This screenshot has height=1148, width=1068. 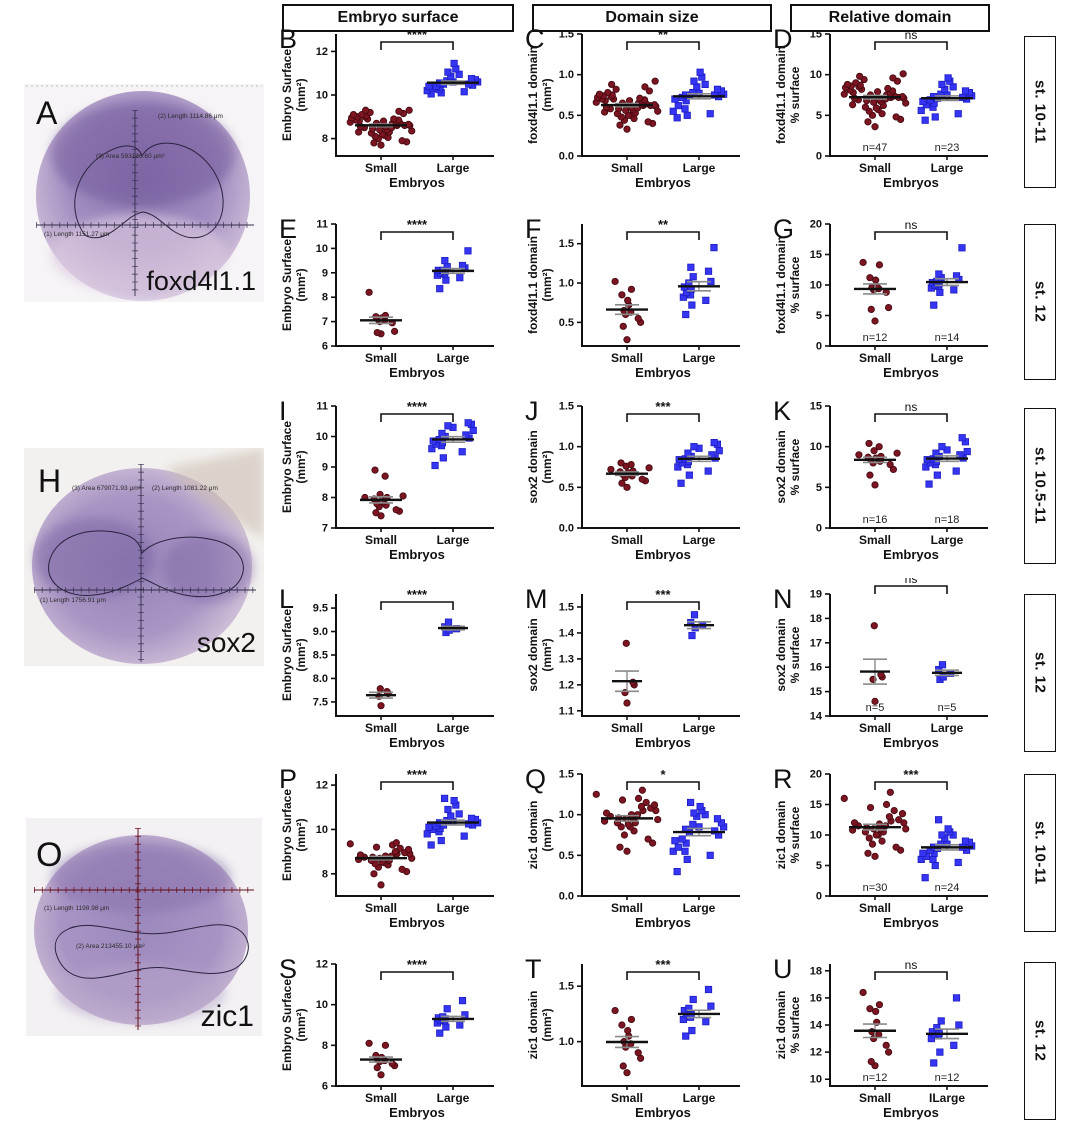 What do you see at coordinates (947, 338) in the screenshot?
I see `n-count-label: n=14` at bounding box center [947, 338].